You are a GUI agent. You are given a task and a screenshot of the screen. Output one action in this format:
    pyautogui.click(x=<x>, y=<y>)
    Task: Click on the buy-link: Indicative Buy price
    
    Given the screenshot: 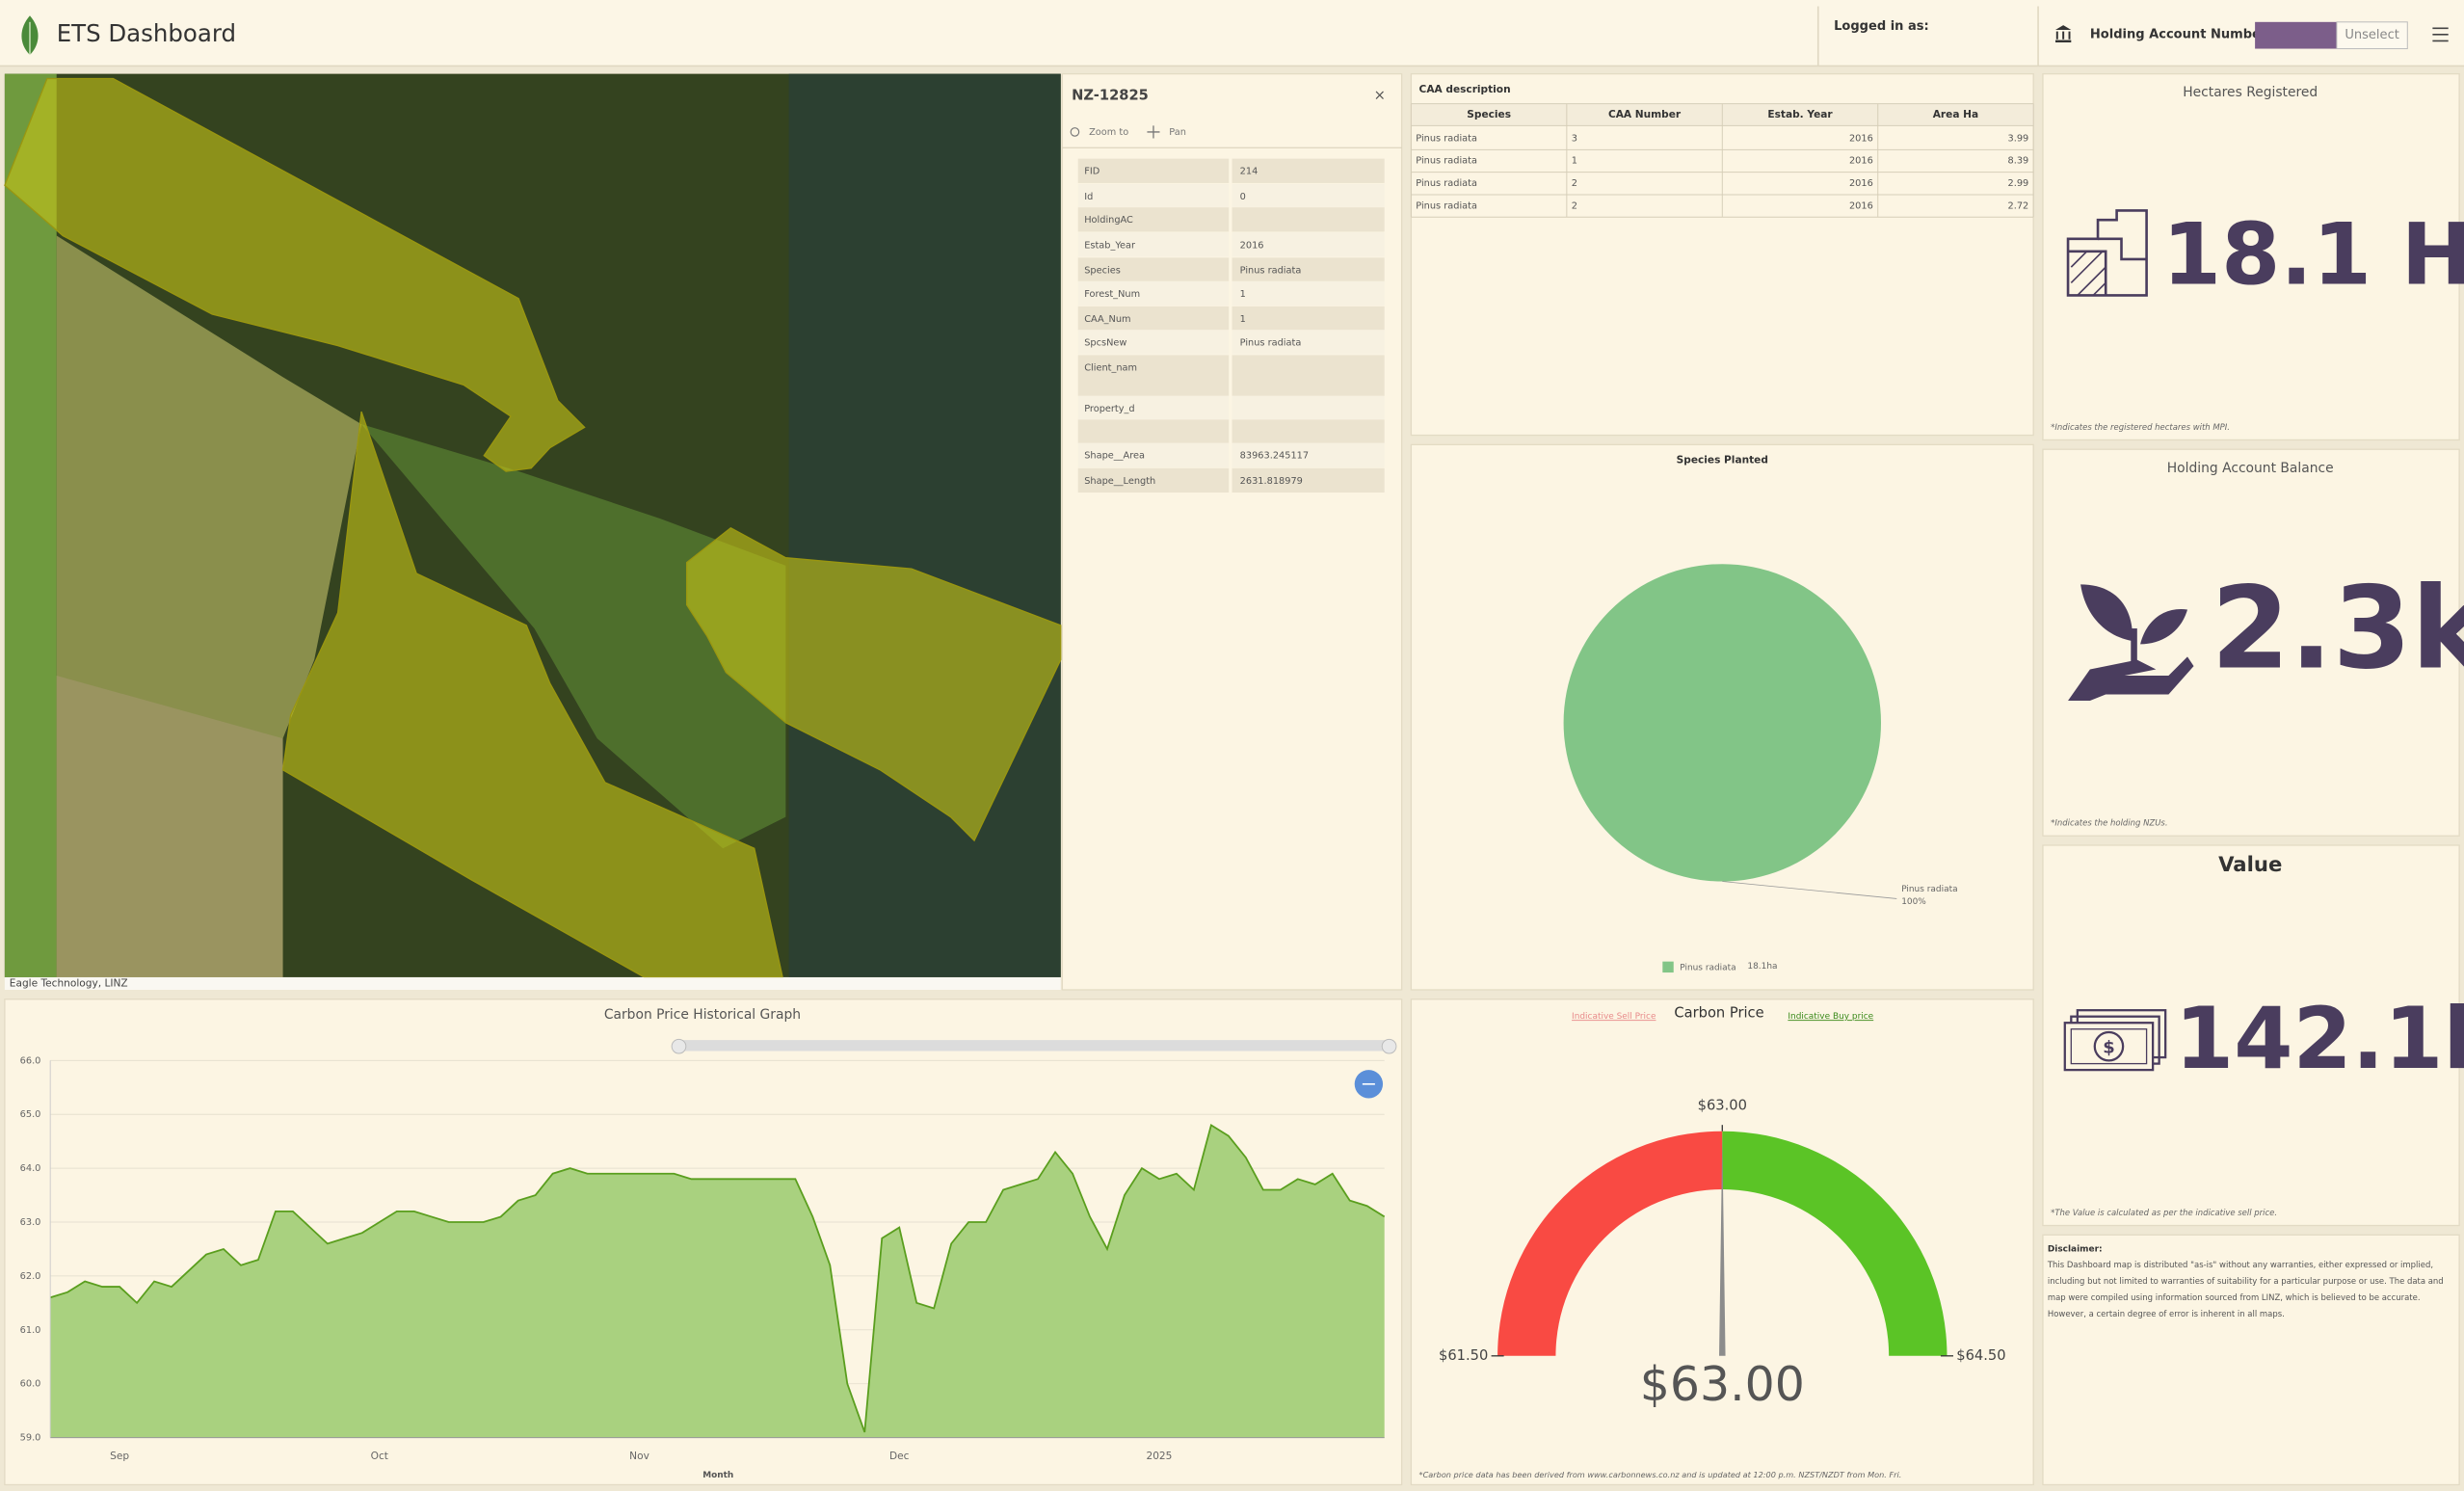 What is the action you would take?
    pyautogui.click(x=1830, y=1017)
    